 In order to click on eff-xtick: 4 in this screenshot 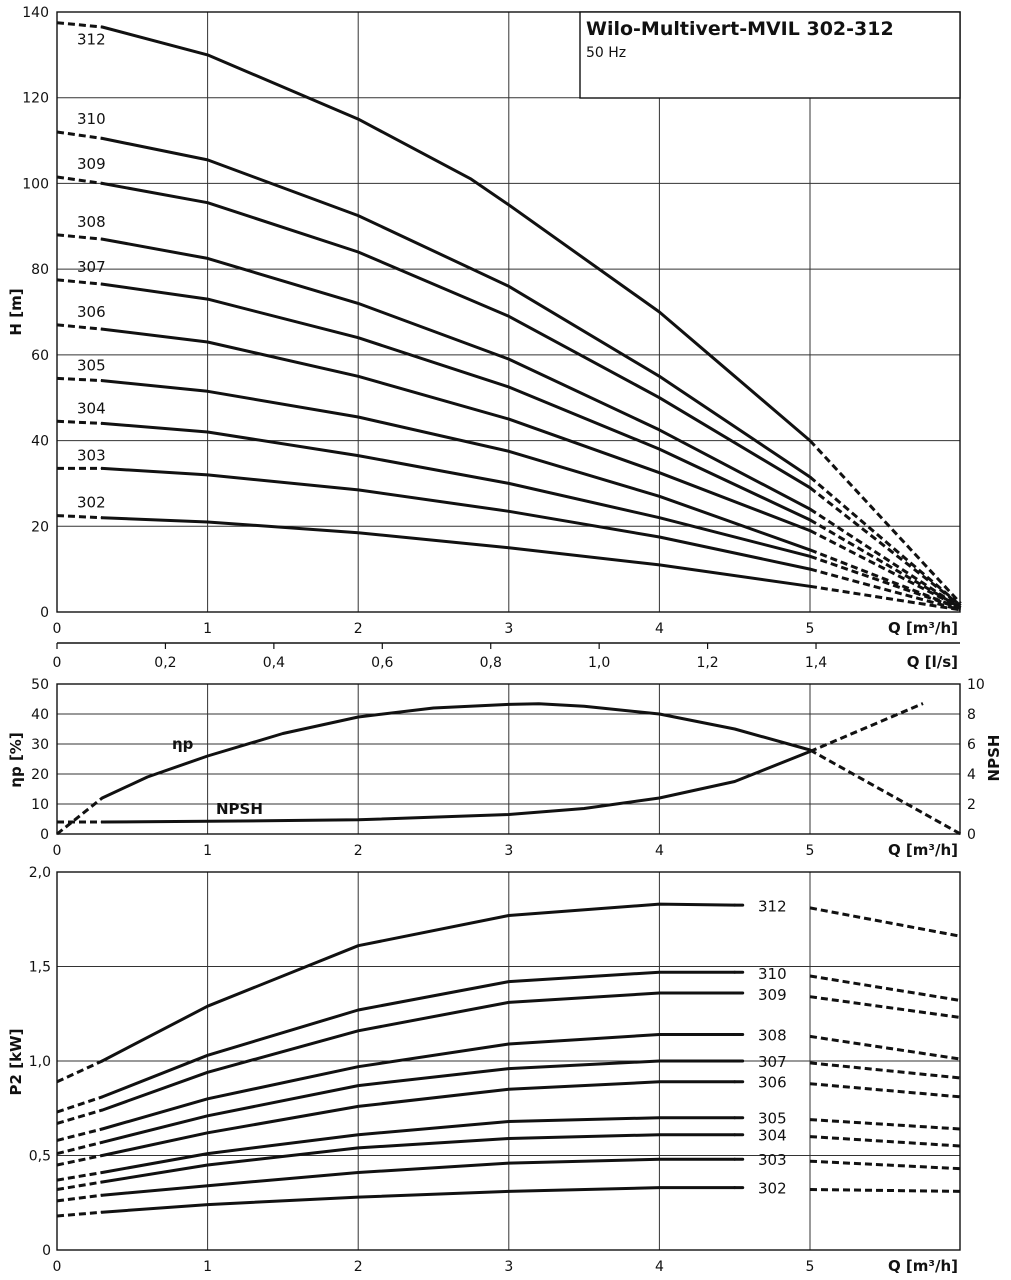, I will do `click(659, 851)`.